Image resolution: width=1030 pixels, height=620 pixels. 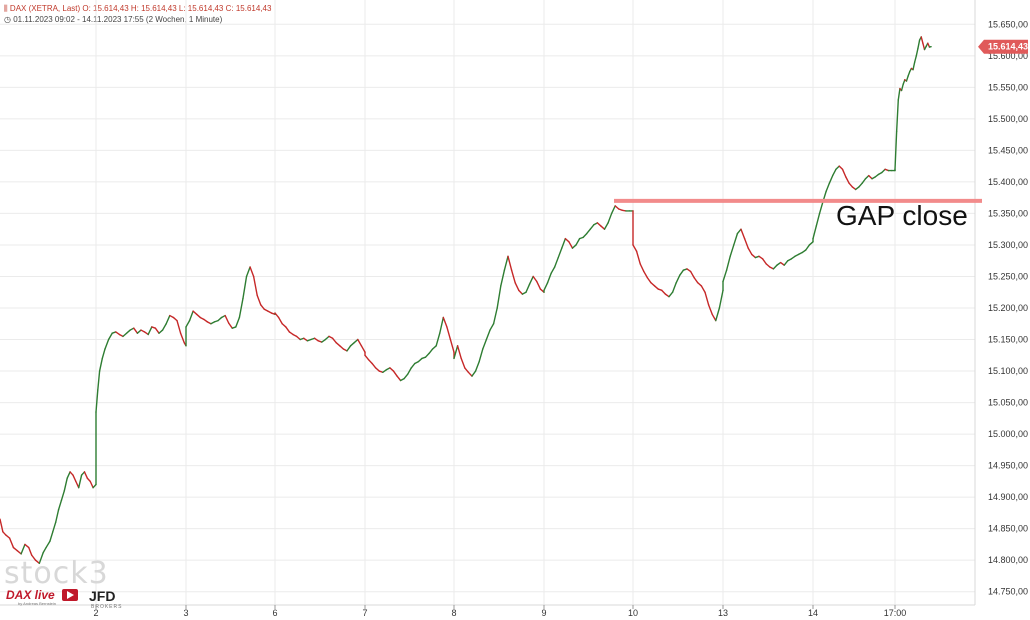 What do you see at coordinates (1008, 434) in the screenshot?
I see `y-tick-label: 15.000,00` at bounding box center [1008, 434].